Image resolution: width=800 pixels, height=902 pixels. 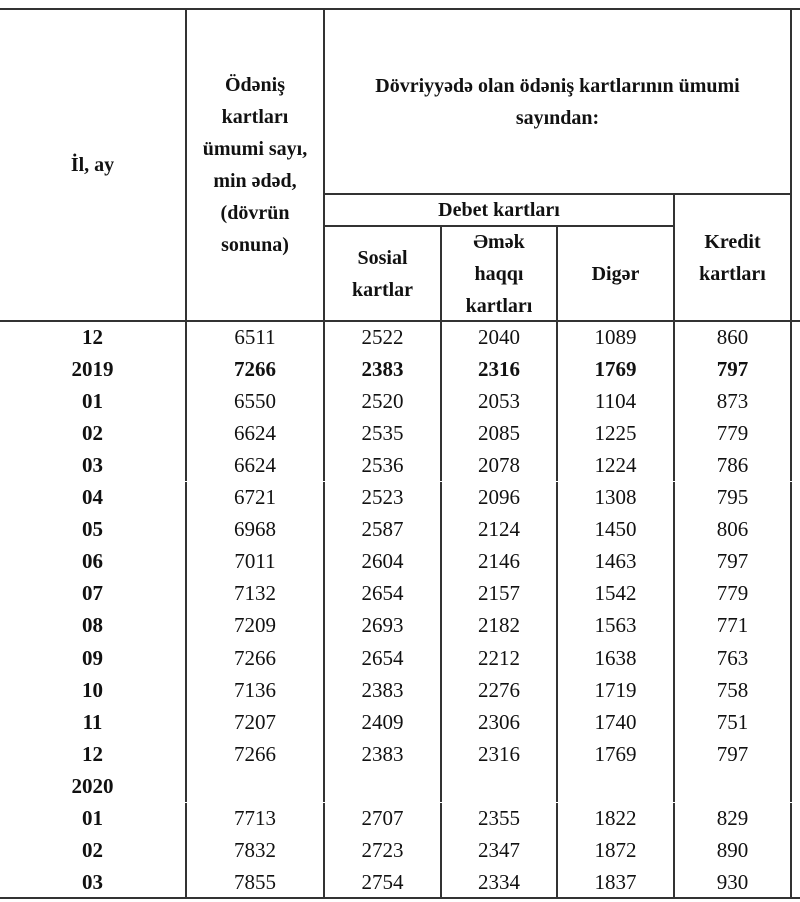 I want to click on row-label: 07, so click(x=93, y=593).